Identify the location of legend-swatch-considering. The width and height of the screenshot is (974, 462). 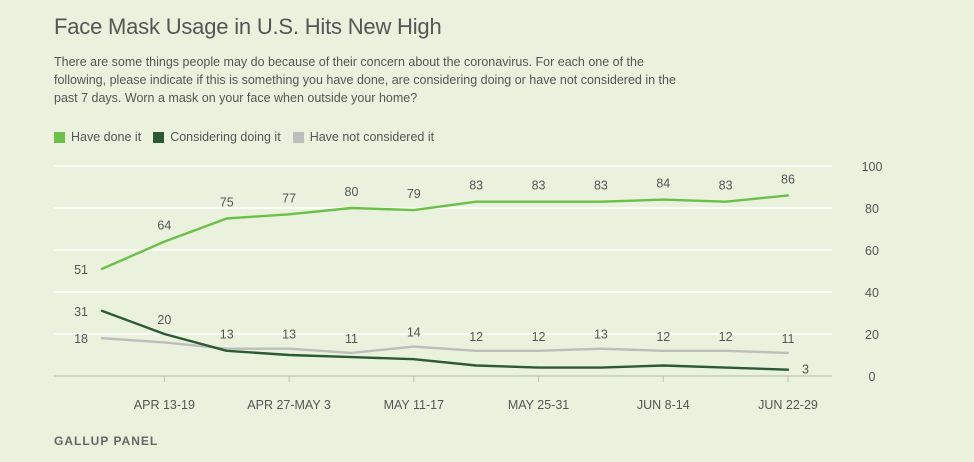
(159, 137).